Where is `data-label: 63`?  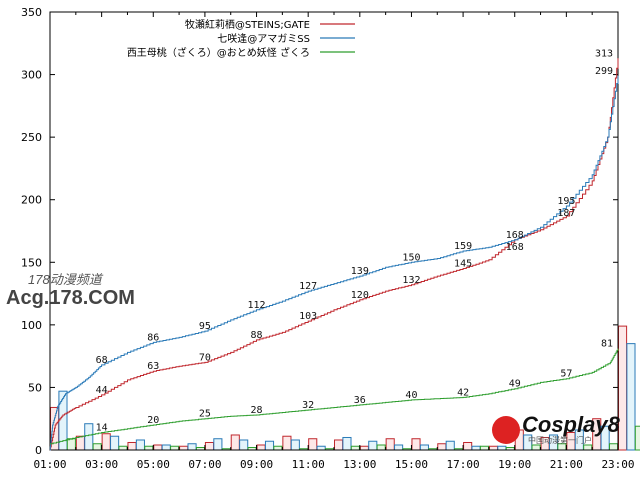
data-label: 63 is located at coordinates (153, 366).